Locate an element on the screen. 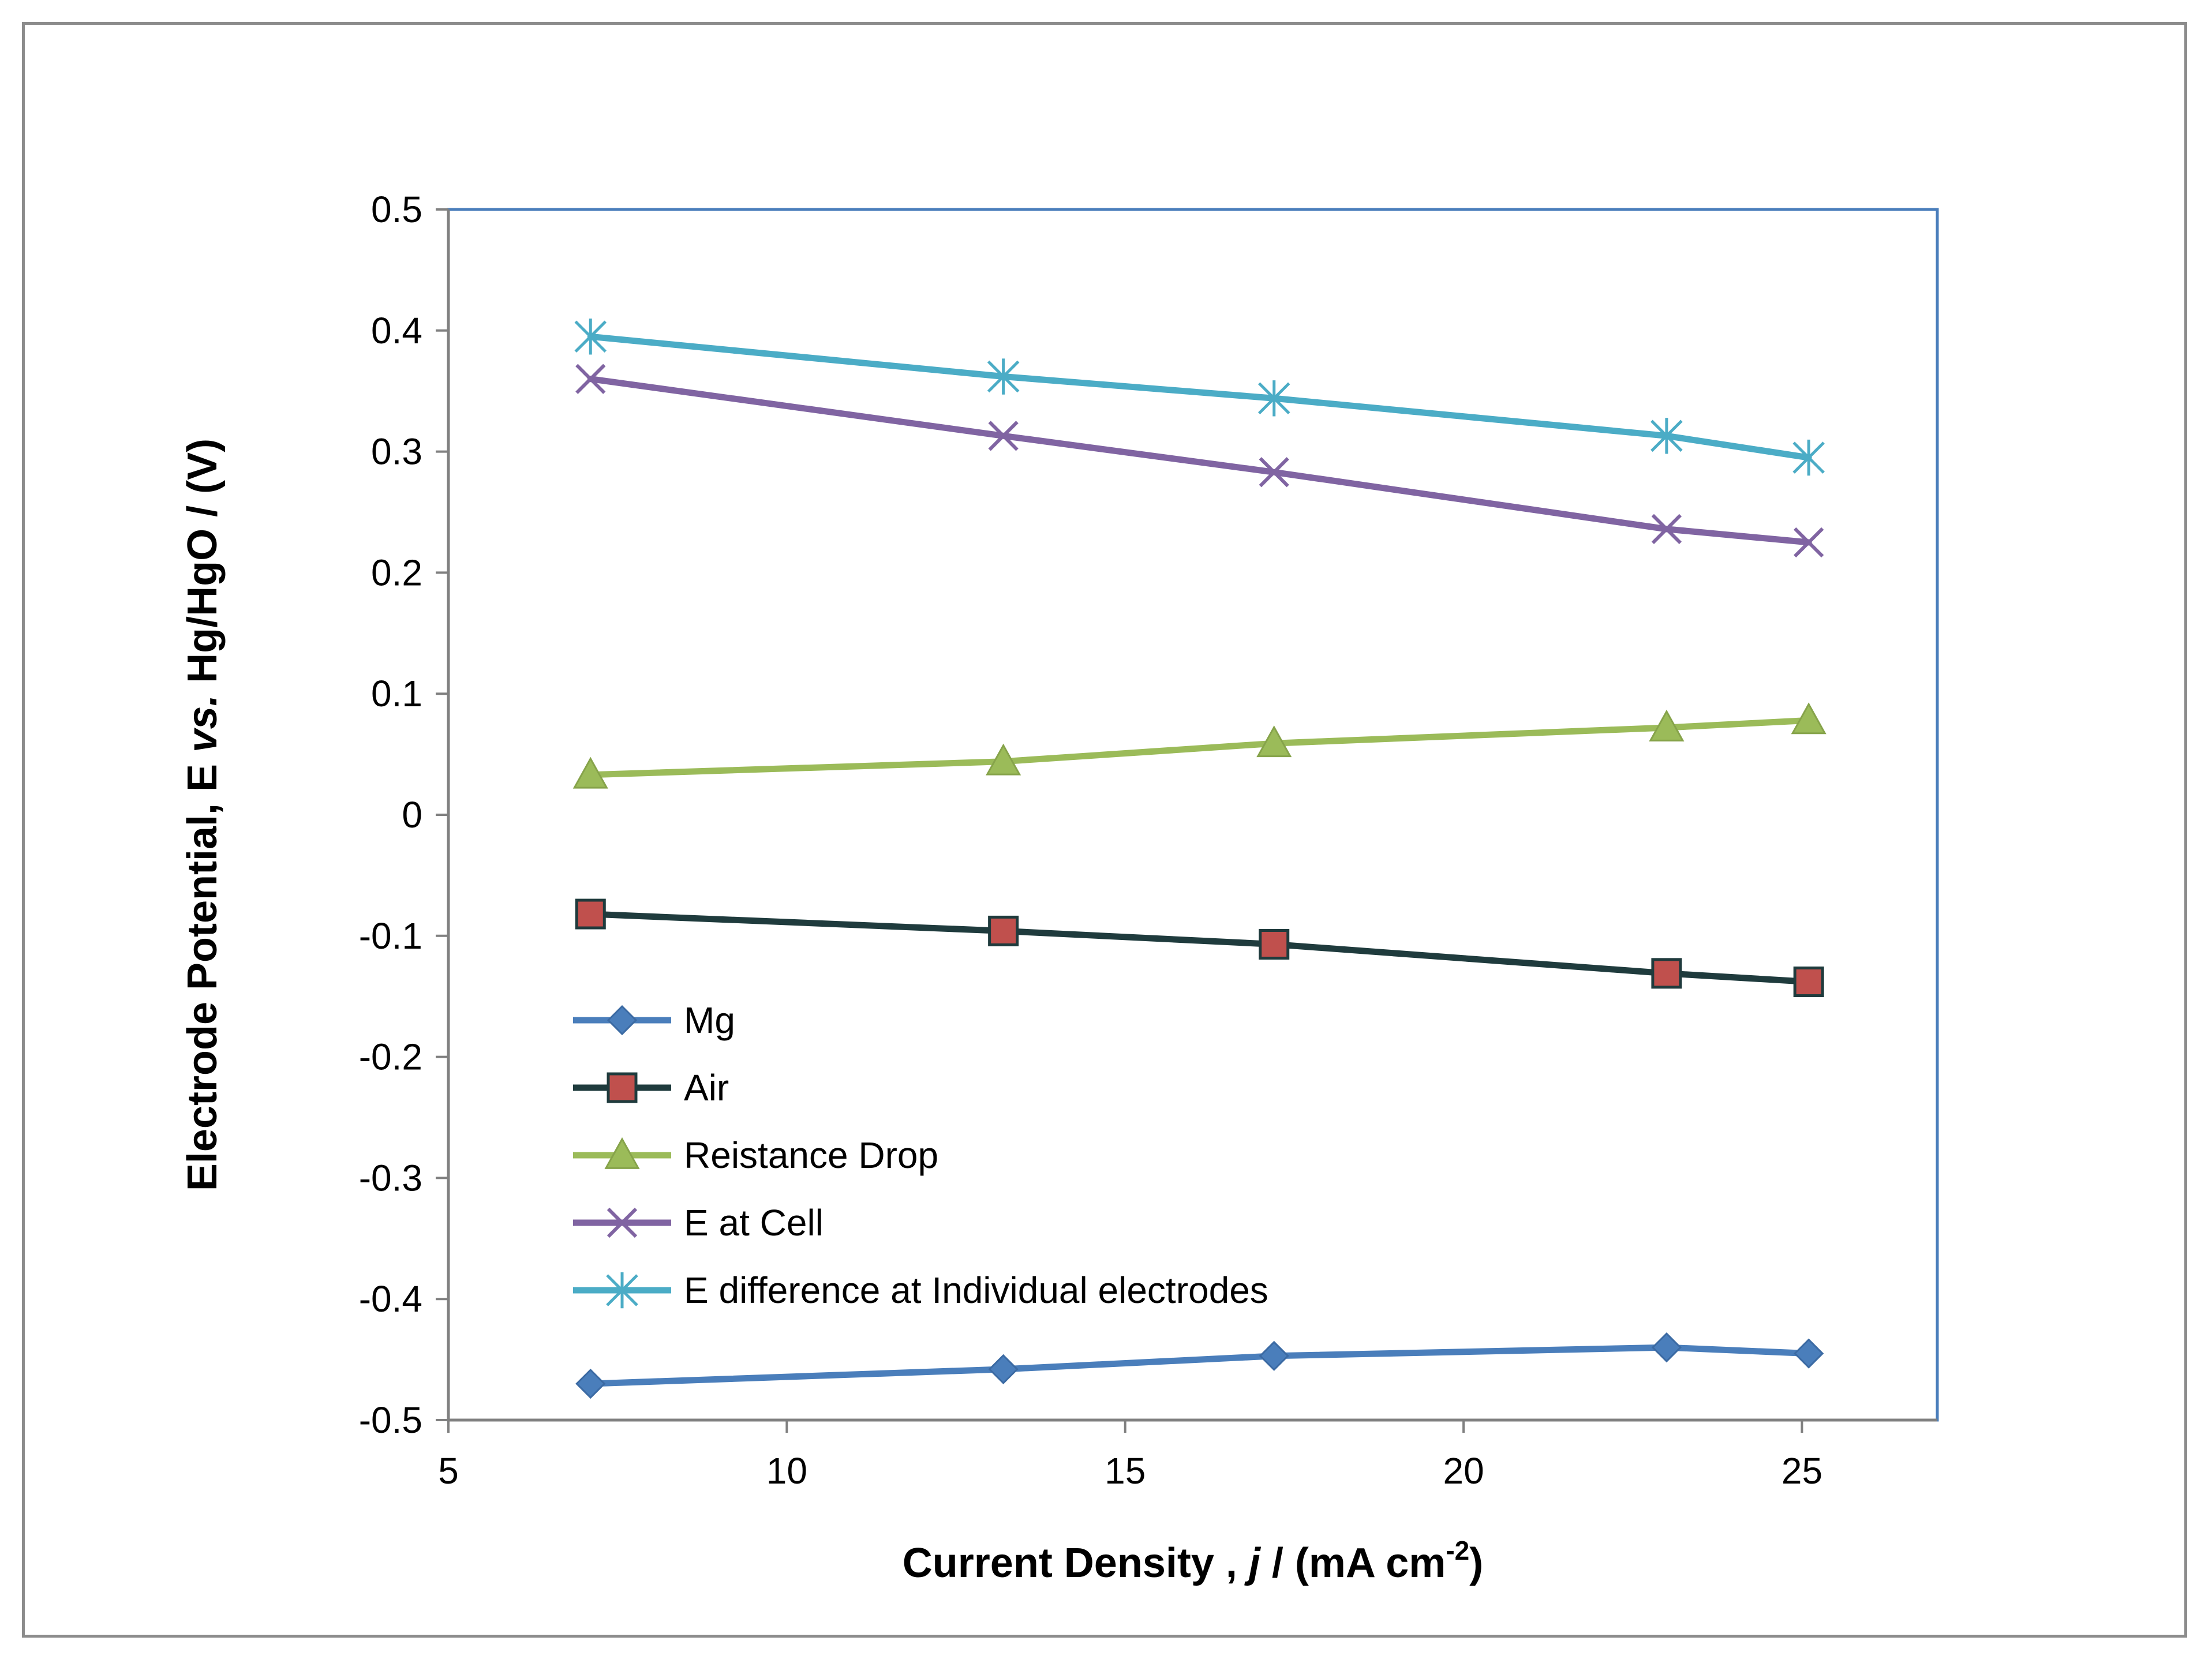 This screenshot has height=1663, width=2212. y-axis-title: Electrode Potential, E vs. Hg/HgO / (V) is located at coordinates (202, 815).